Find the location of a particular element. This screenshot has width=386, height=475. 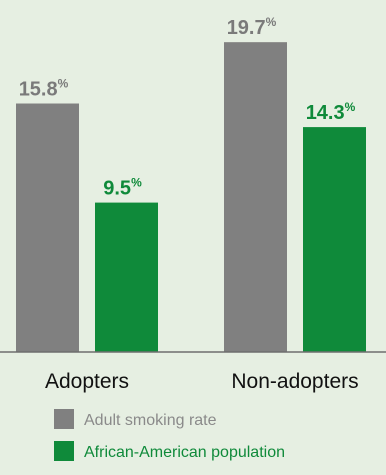

value-label-non-adopters-adult-smoking-rate: 19.7% is located at coordinates (252, 27).